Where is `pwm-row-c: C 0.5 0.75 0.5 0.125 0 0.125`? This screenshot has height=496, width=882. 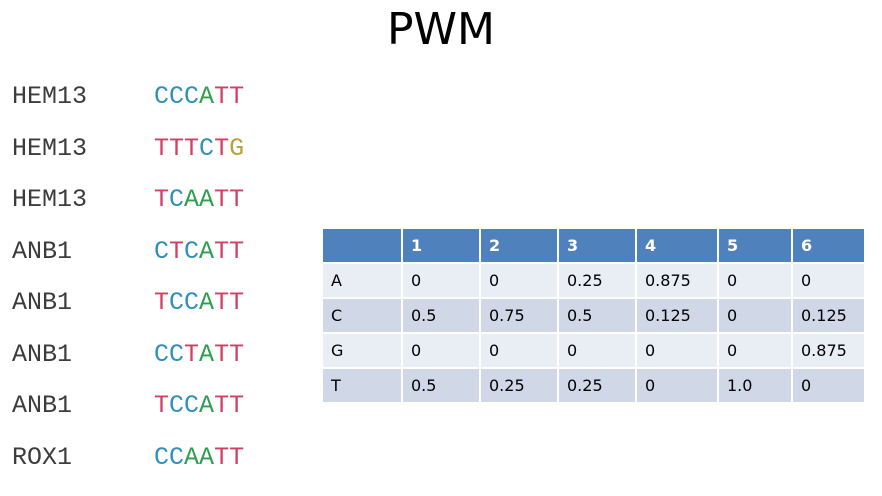 pwm-row-c: C 0.5 0.75 0.5 0.125 0 0.125 is located at coordinates (593, 315).